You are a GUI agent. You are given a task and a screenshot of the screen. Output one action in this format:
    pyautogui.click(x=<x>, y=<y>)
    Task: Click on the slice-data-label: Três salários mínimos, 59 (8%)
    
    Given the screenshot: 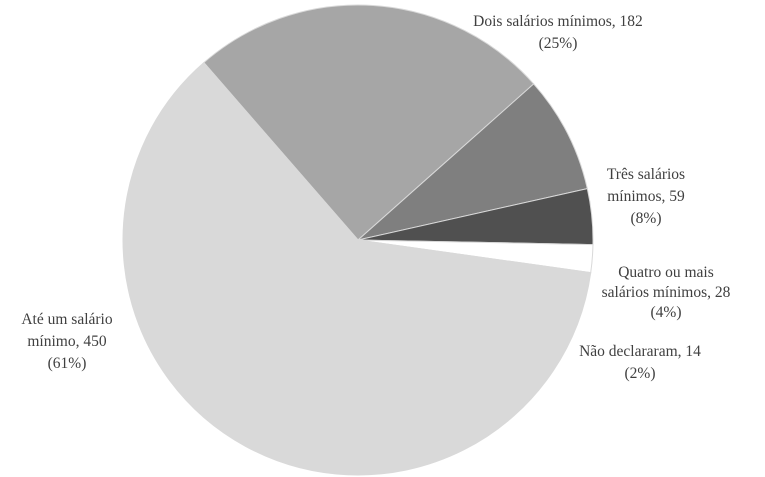 What is the action you would take?
    pyautogui.click(x=646, y=196)
    